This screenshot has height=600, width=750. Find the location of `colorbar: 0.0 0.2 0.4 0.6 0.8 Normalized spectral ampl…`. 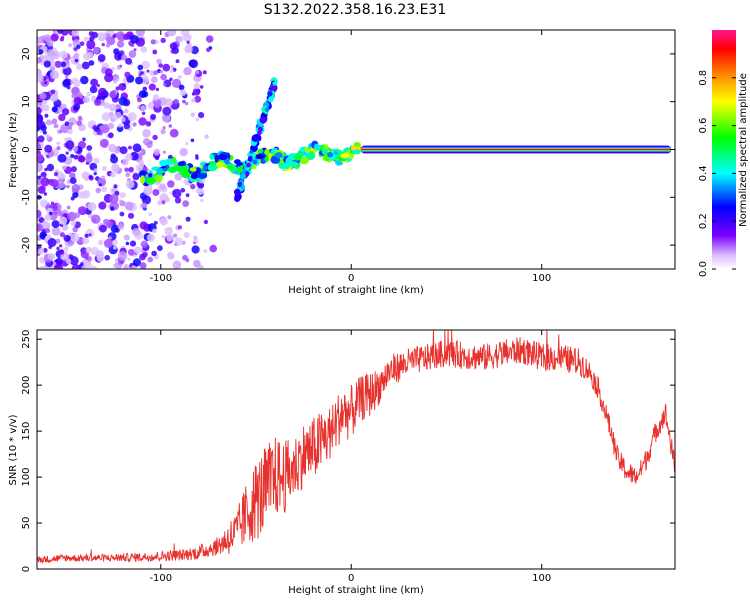

colorbar: 0.0 0.2 0.4 0.6 0.8 Normalized spectral ampl… is located at coordinates (723, 153).